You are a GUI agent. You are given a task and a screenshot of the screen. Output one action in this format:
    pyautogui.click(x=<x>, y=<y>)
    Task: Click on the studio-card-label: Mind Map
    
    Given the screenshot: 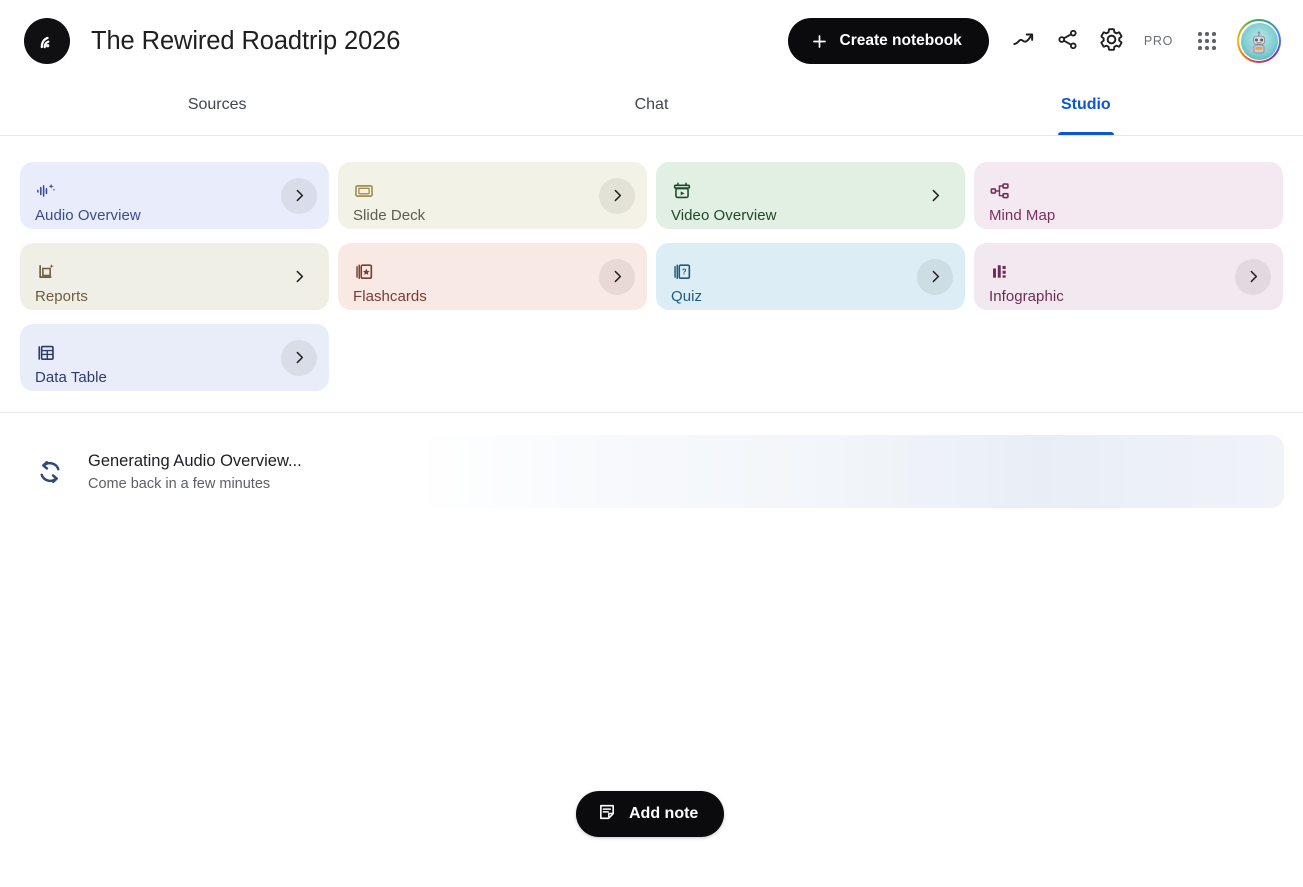 What is the action you would take?
    pyautogui.click(x=1022, y=215)
    